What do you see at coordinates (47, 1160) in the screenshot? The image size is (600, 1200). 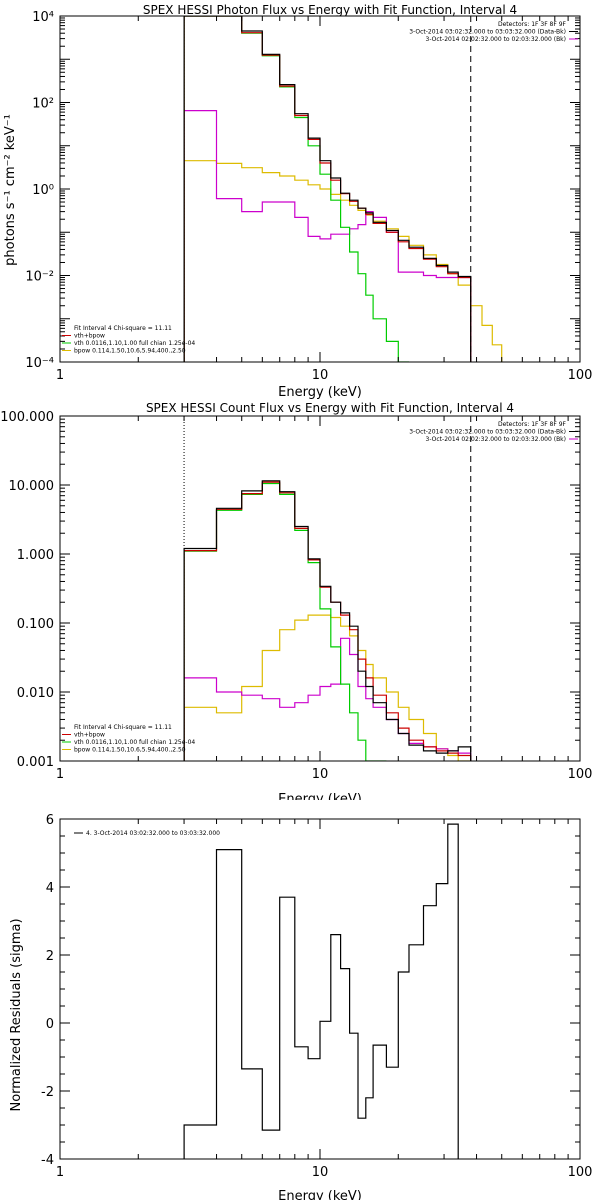 I see `y-tick-label: -4` at bounding box center [47, 1160].